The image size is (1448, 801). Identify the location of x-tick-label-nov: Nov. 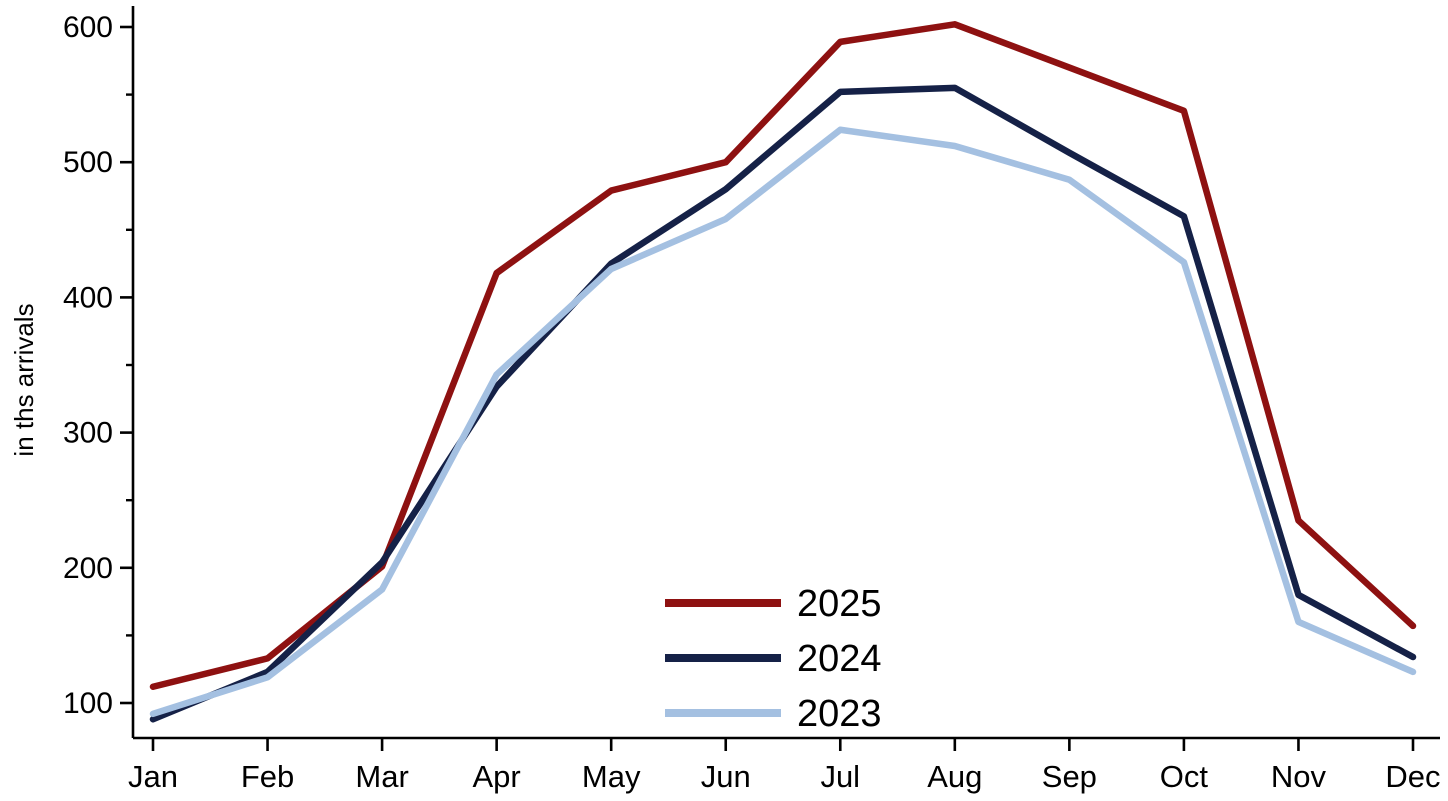
(1299, 776).